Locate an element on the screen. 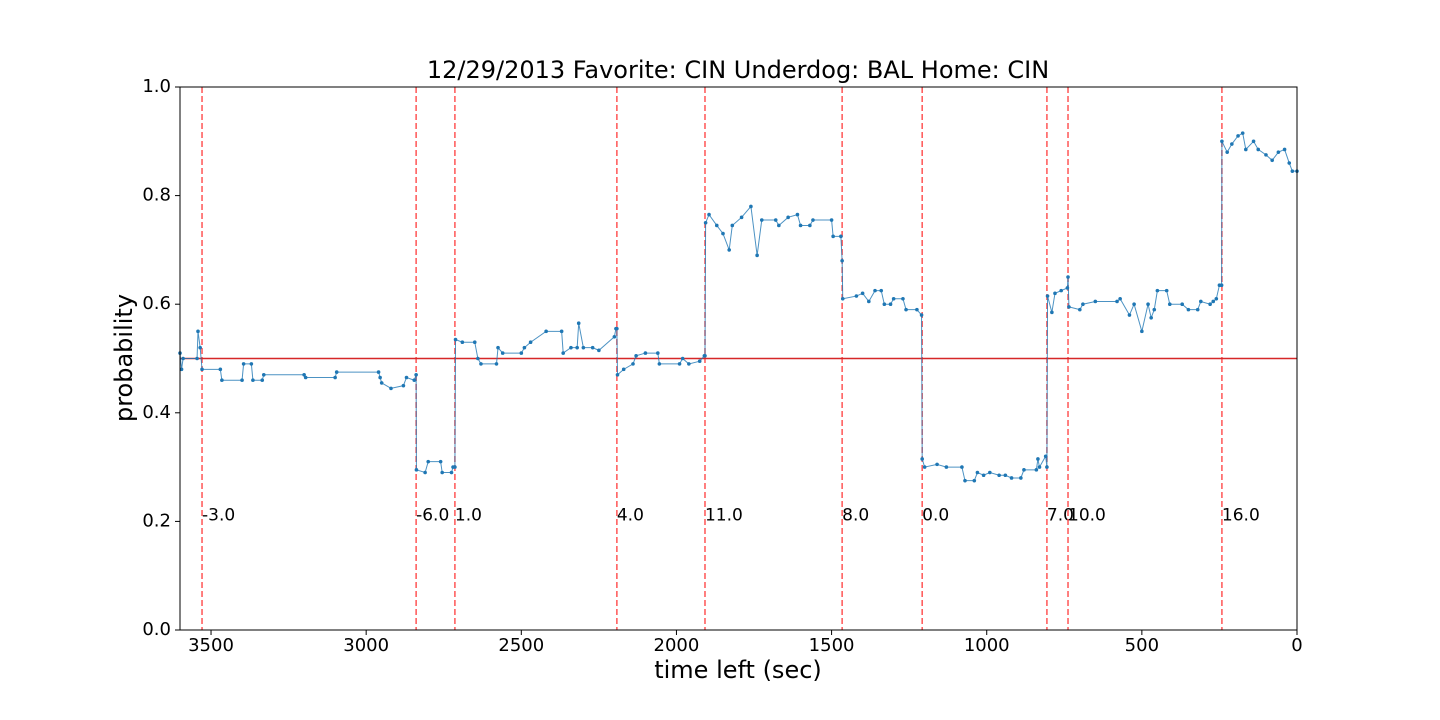  event-label: 0.0 is located at coordinates (935, 515).